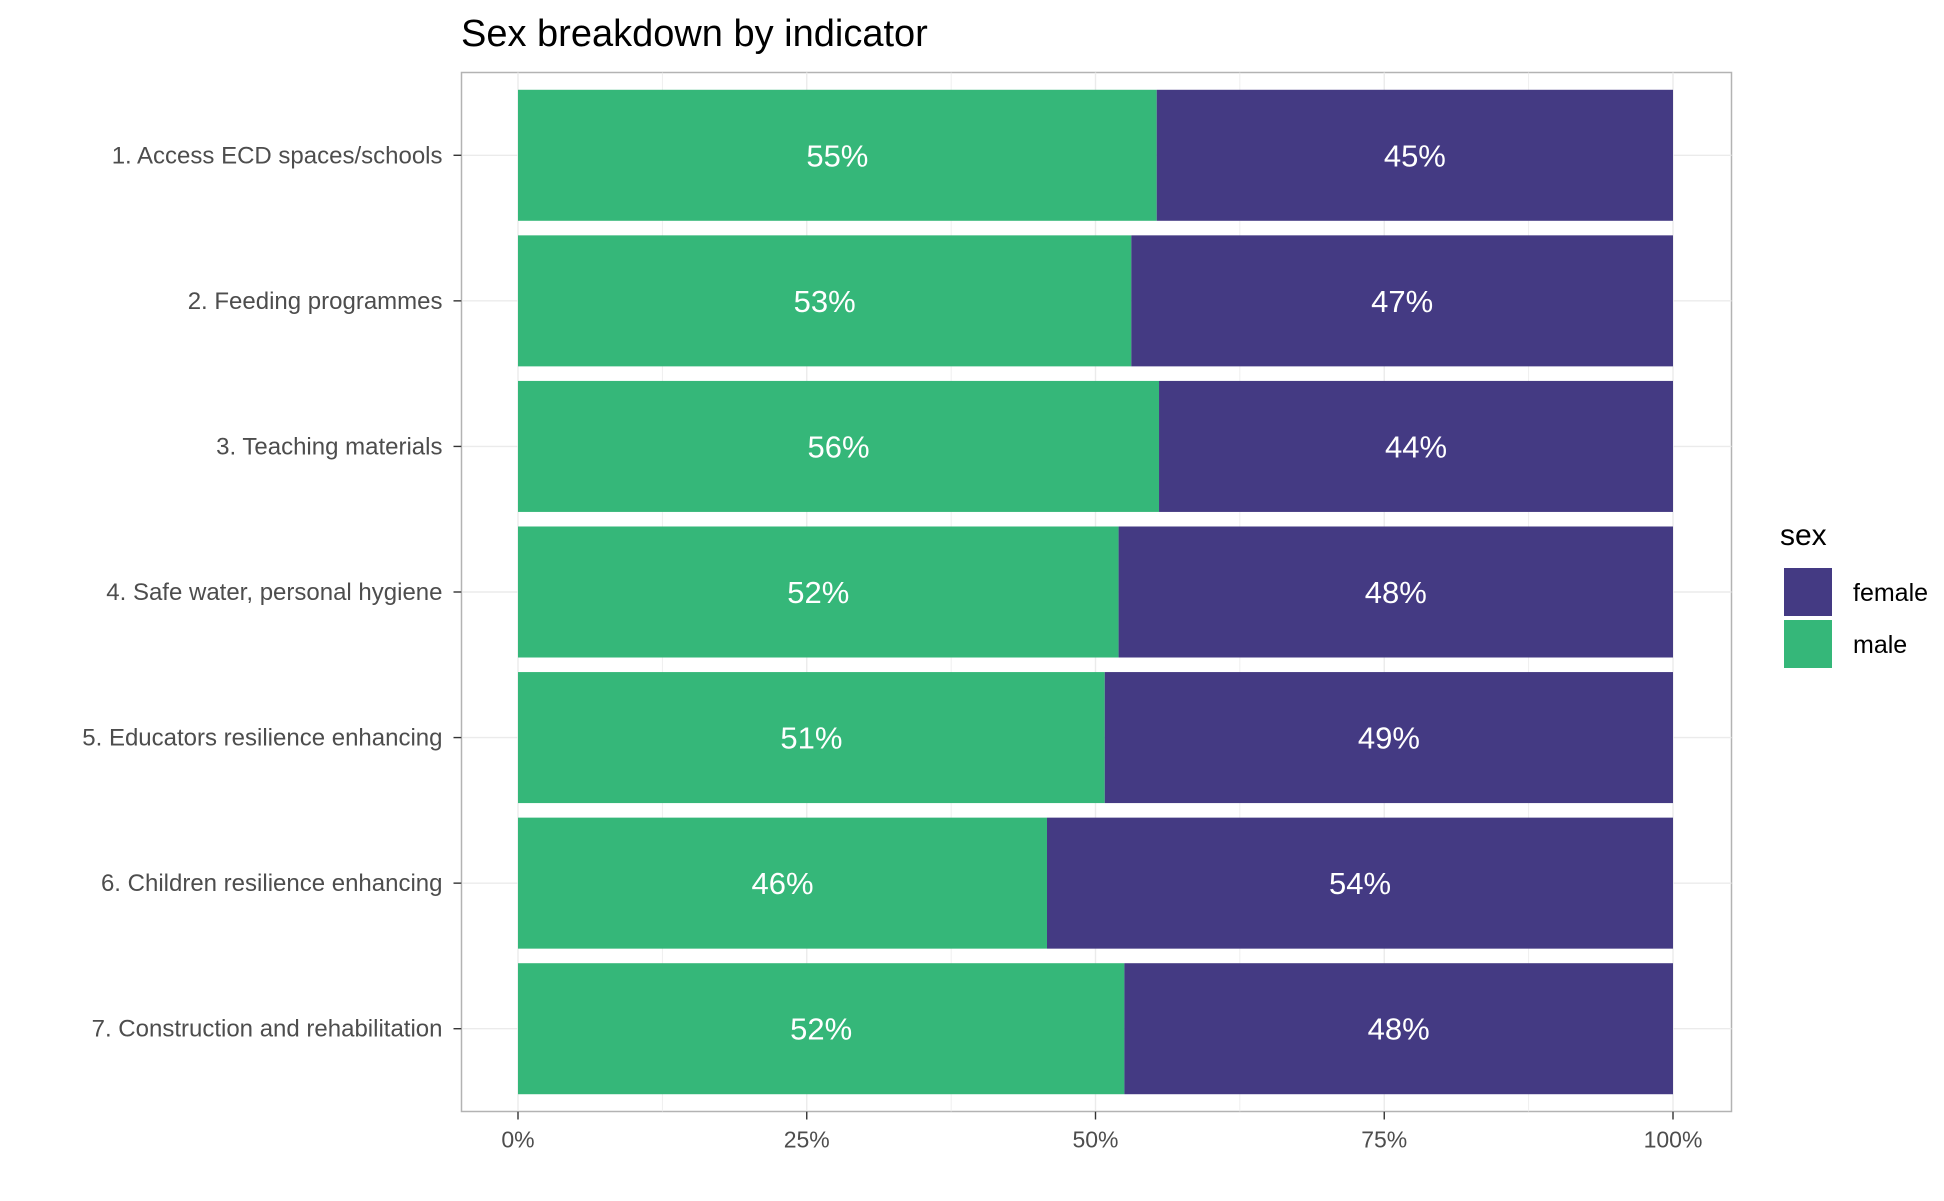 The image size is (1944, 1201). I want to click on x-tick-label: 25%, so click(807, 1140).